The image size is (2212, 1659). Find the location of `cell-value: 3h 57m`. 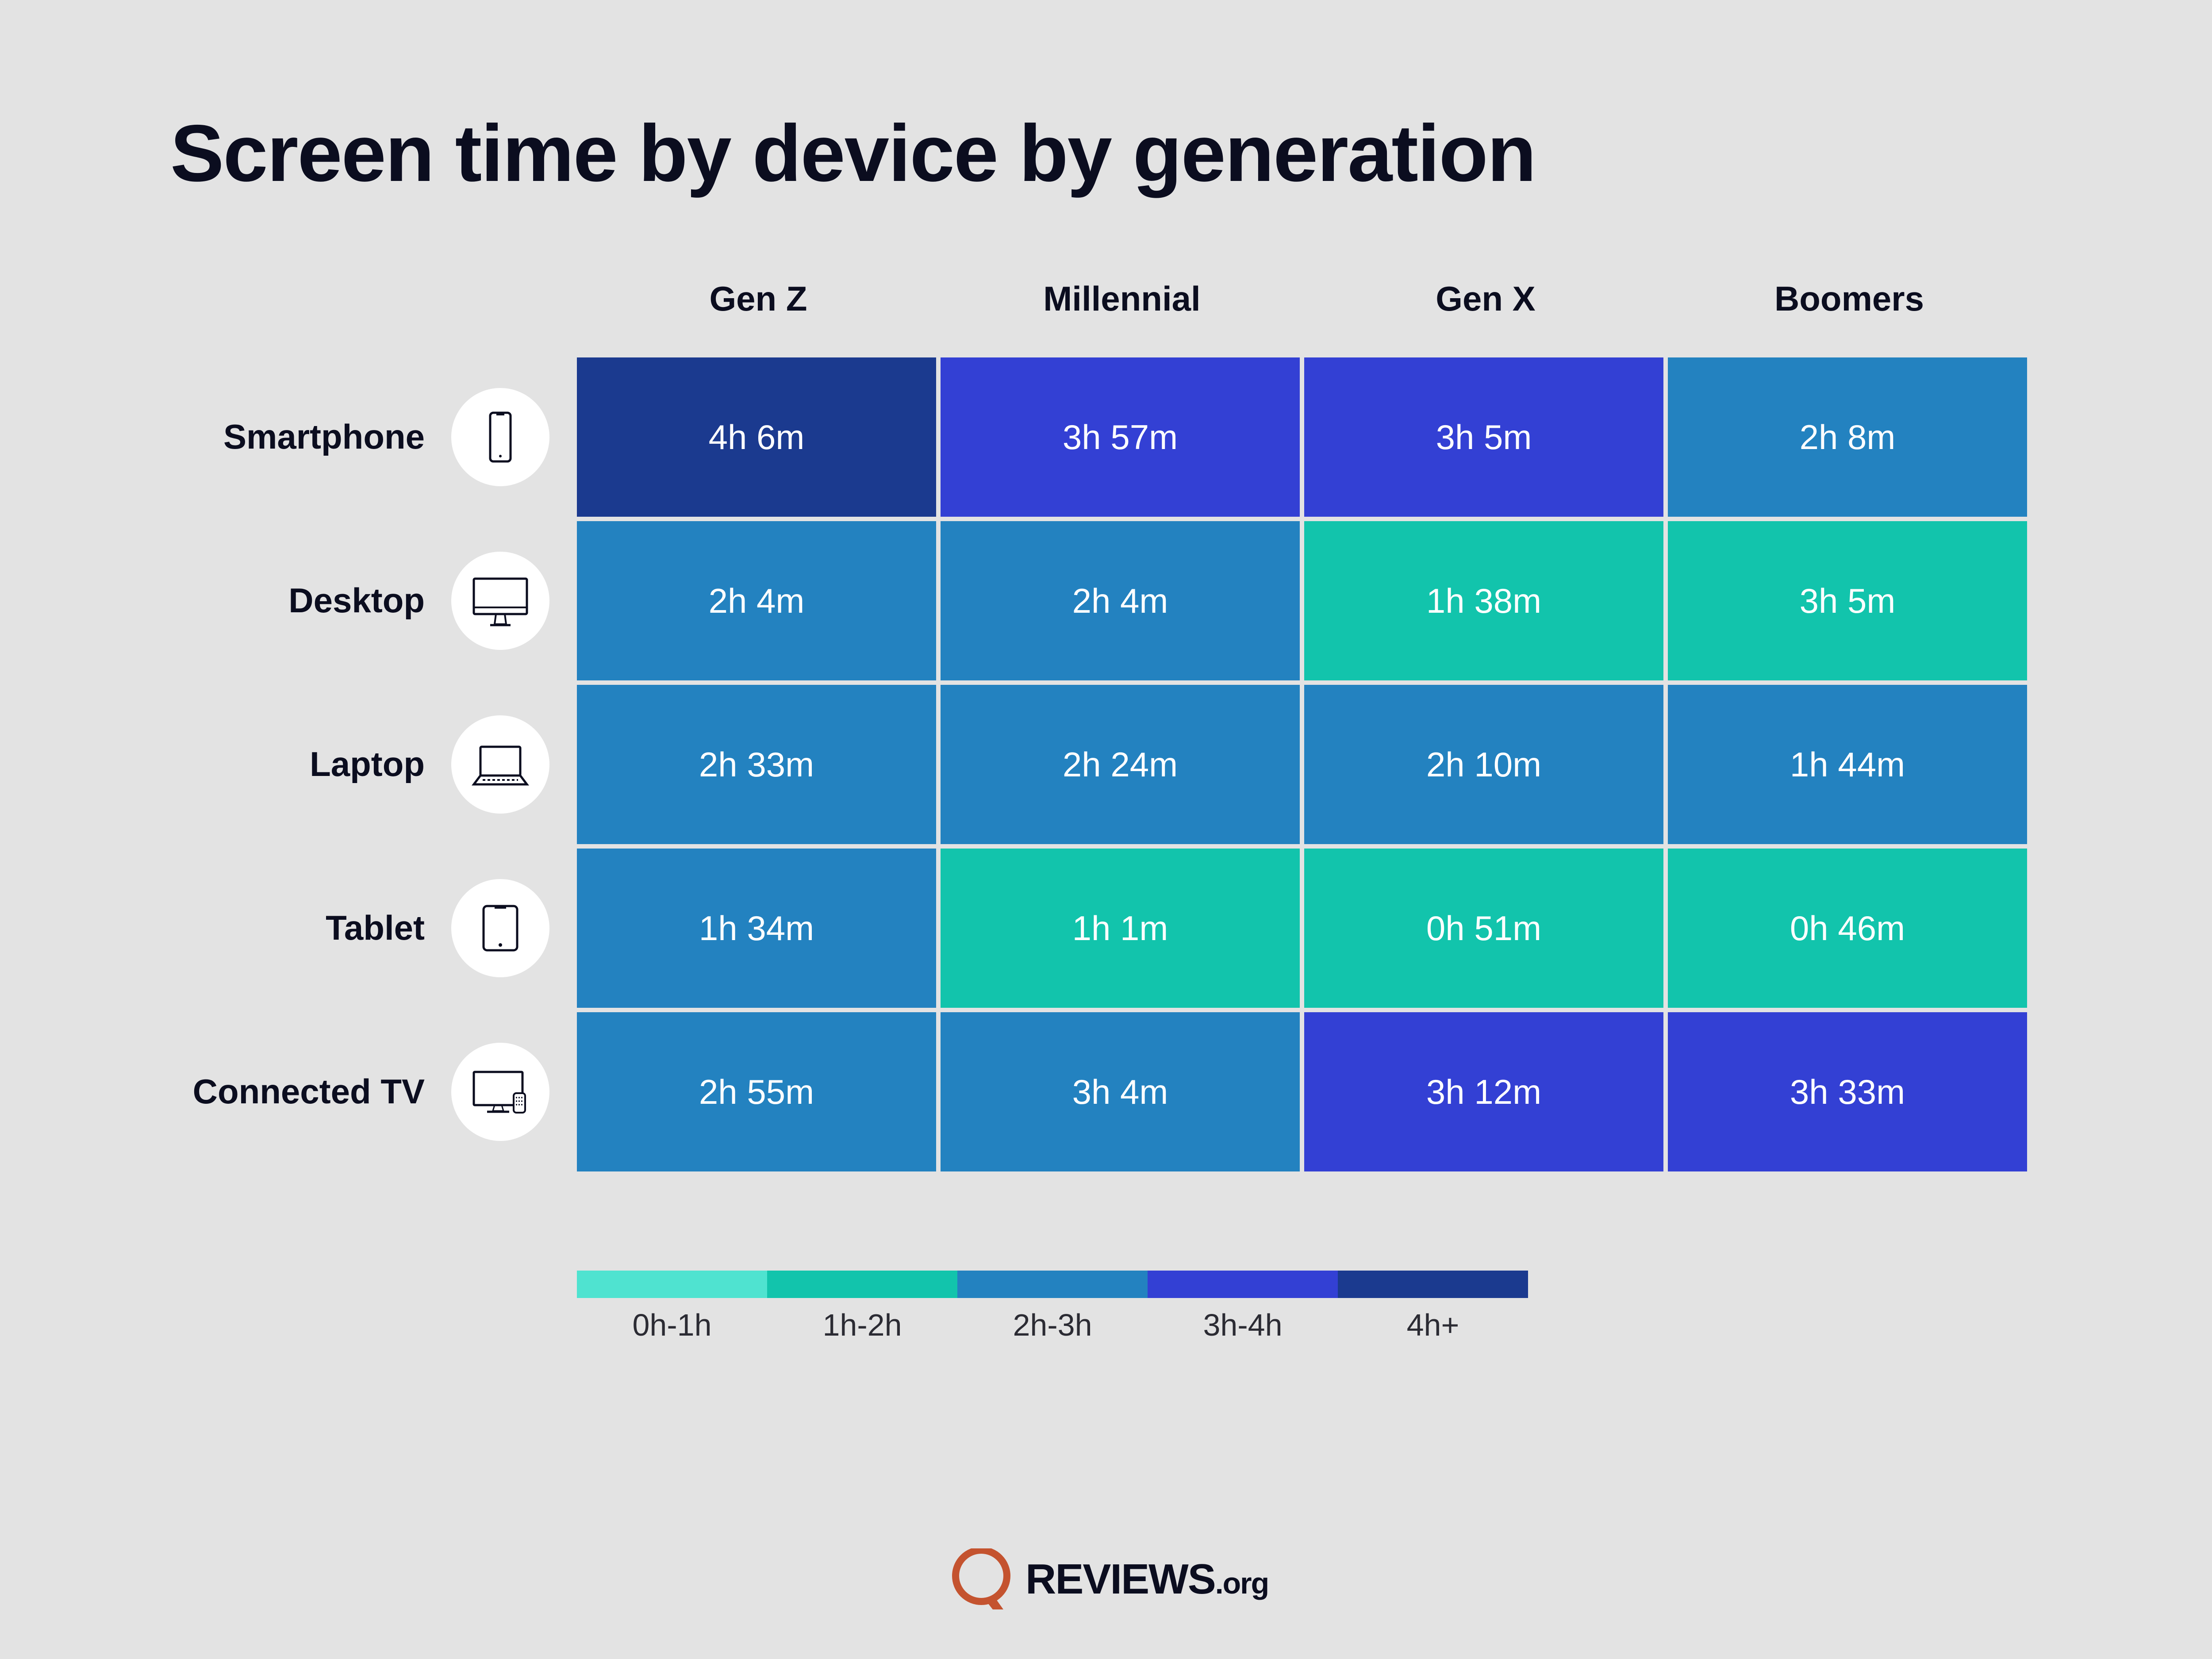

cell-value: 3h 57m is located at coordinates (1120, 437).